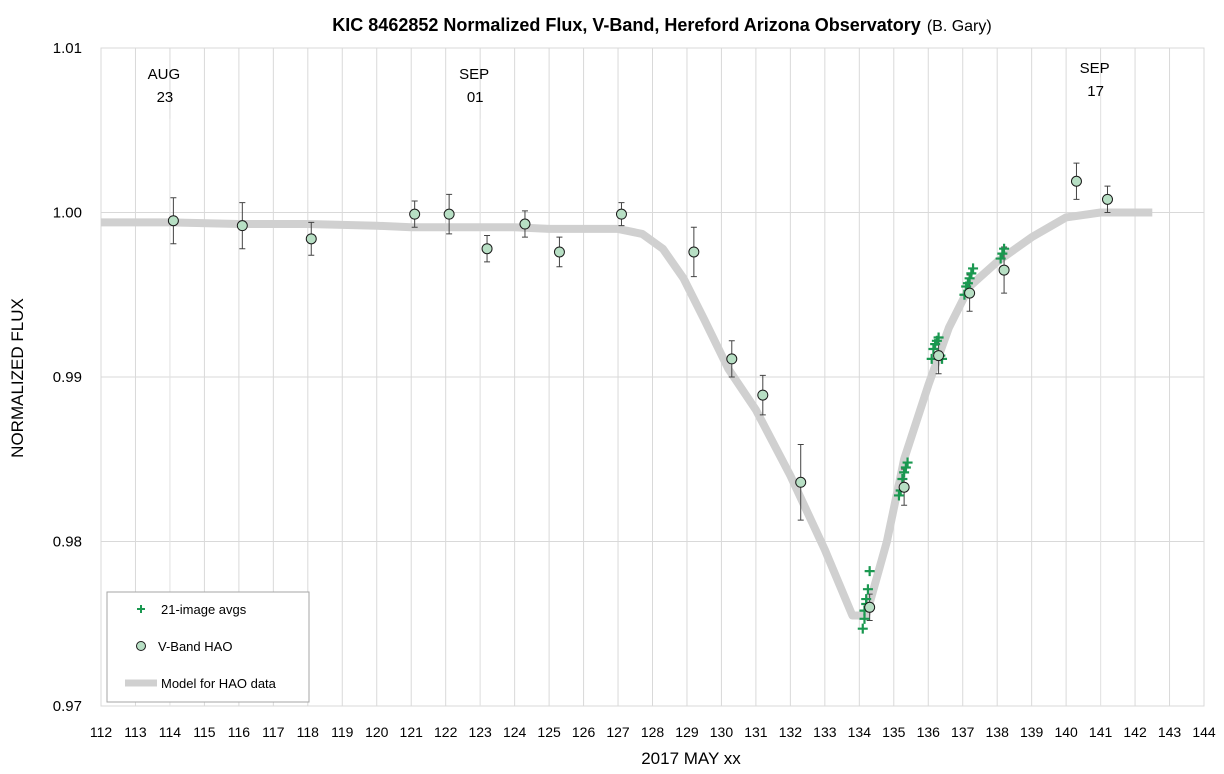  Describe the element at coordinates (1032, 732) in the screenshot. I see `x-tick-label: 139` at that location.